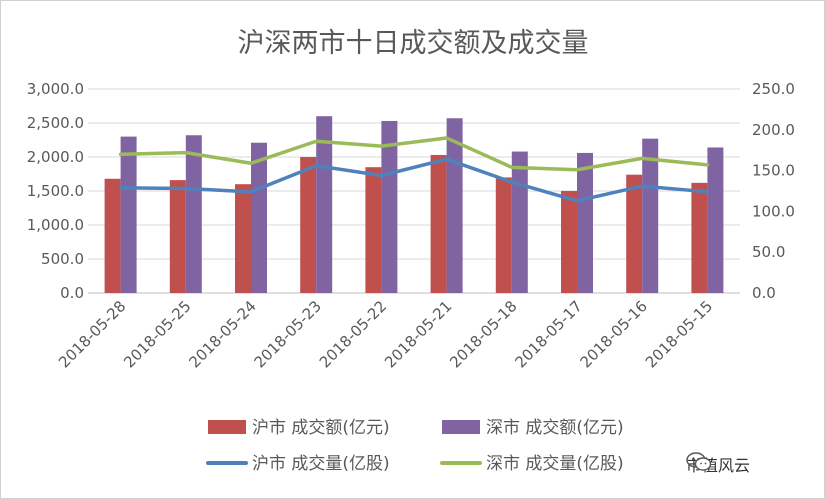 This screenshot has width=825, height=499. Describe the element at coordinates (718, 464) in the screenshot. I see `watermark: 市值风云` at that location.